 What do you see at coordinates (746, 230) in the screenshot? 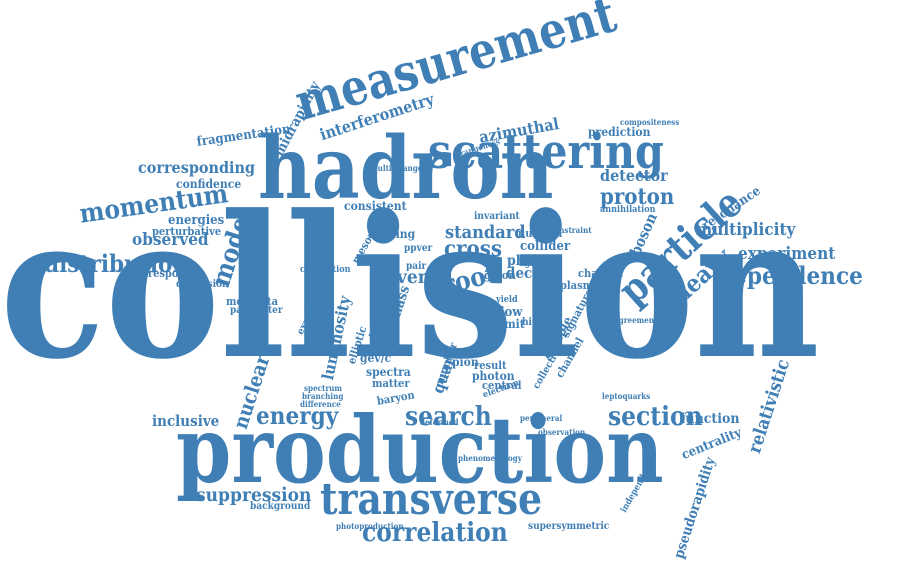
I see `cloud-word: multiplicity` at bounding box center [746, 230].